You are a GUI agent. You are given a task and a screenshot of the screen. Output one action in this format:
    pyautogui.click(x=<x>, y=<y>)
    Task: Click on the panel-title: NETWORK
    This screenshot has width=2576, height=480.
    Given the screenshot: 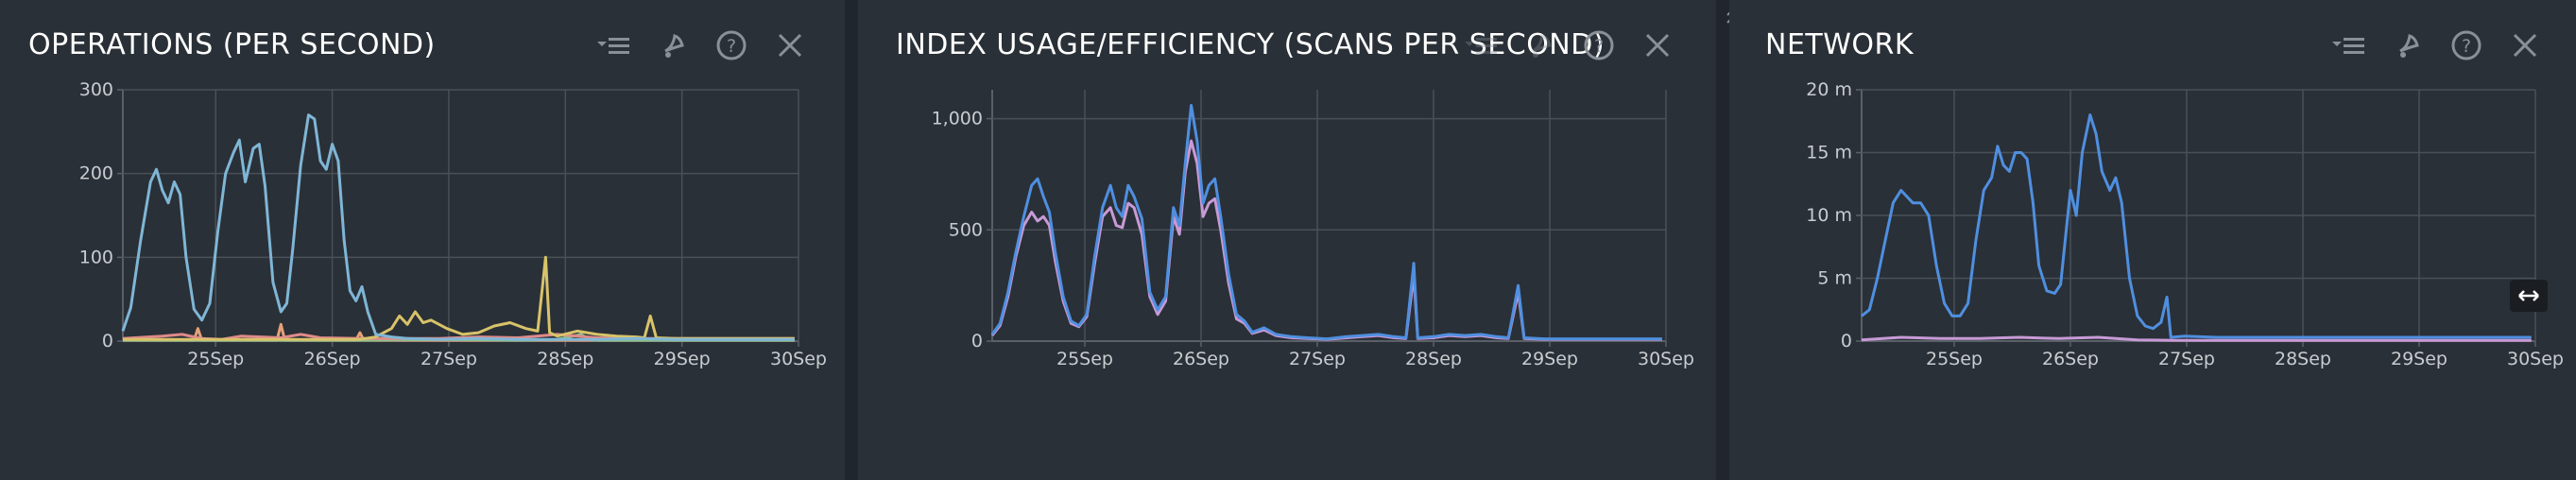 What is the action you would take?
    pyautogui.click(x=1840, y=44)
    